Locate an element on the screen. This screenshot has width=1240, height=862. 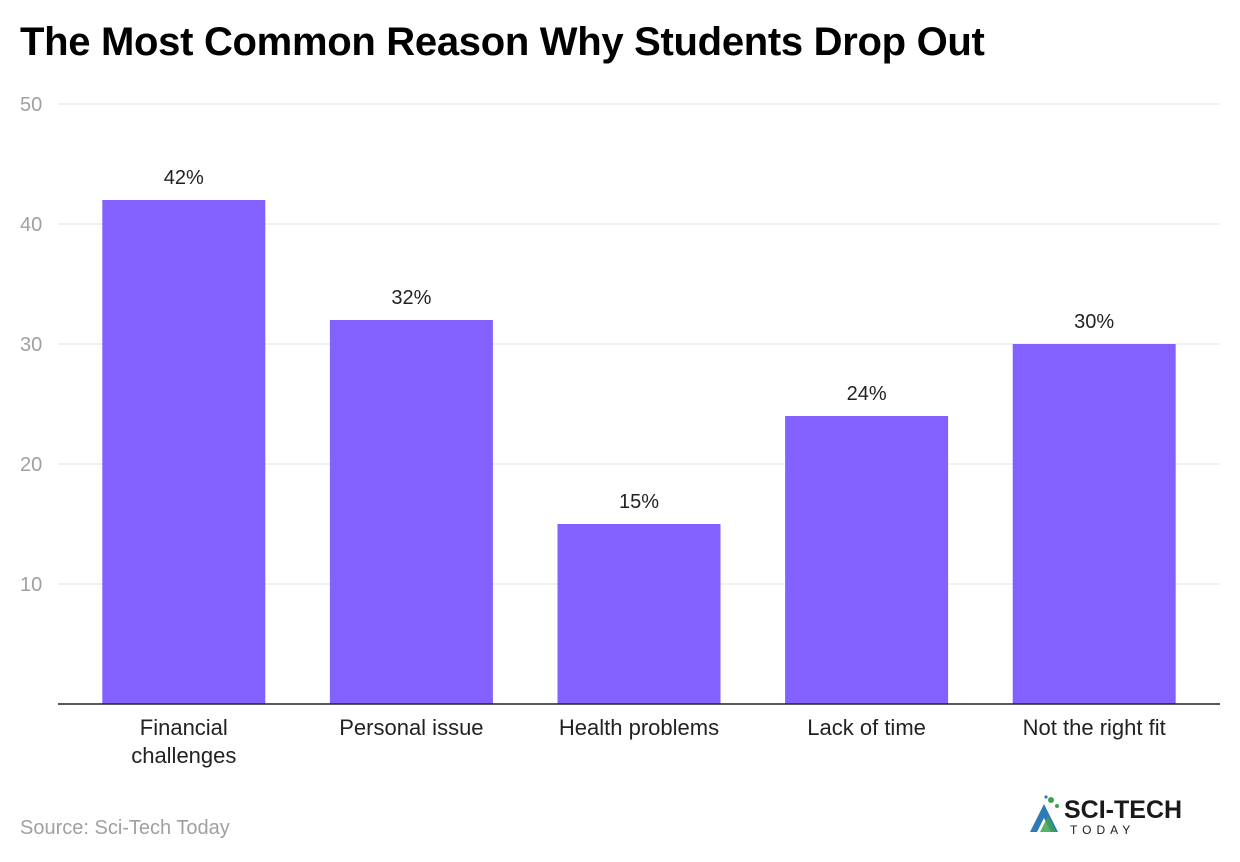
y-tick-label: 20 is located at coordinates (31, 465).